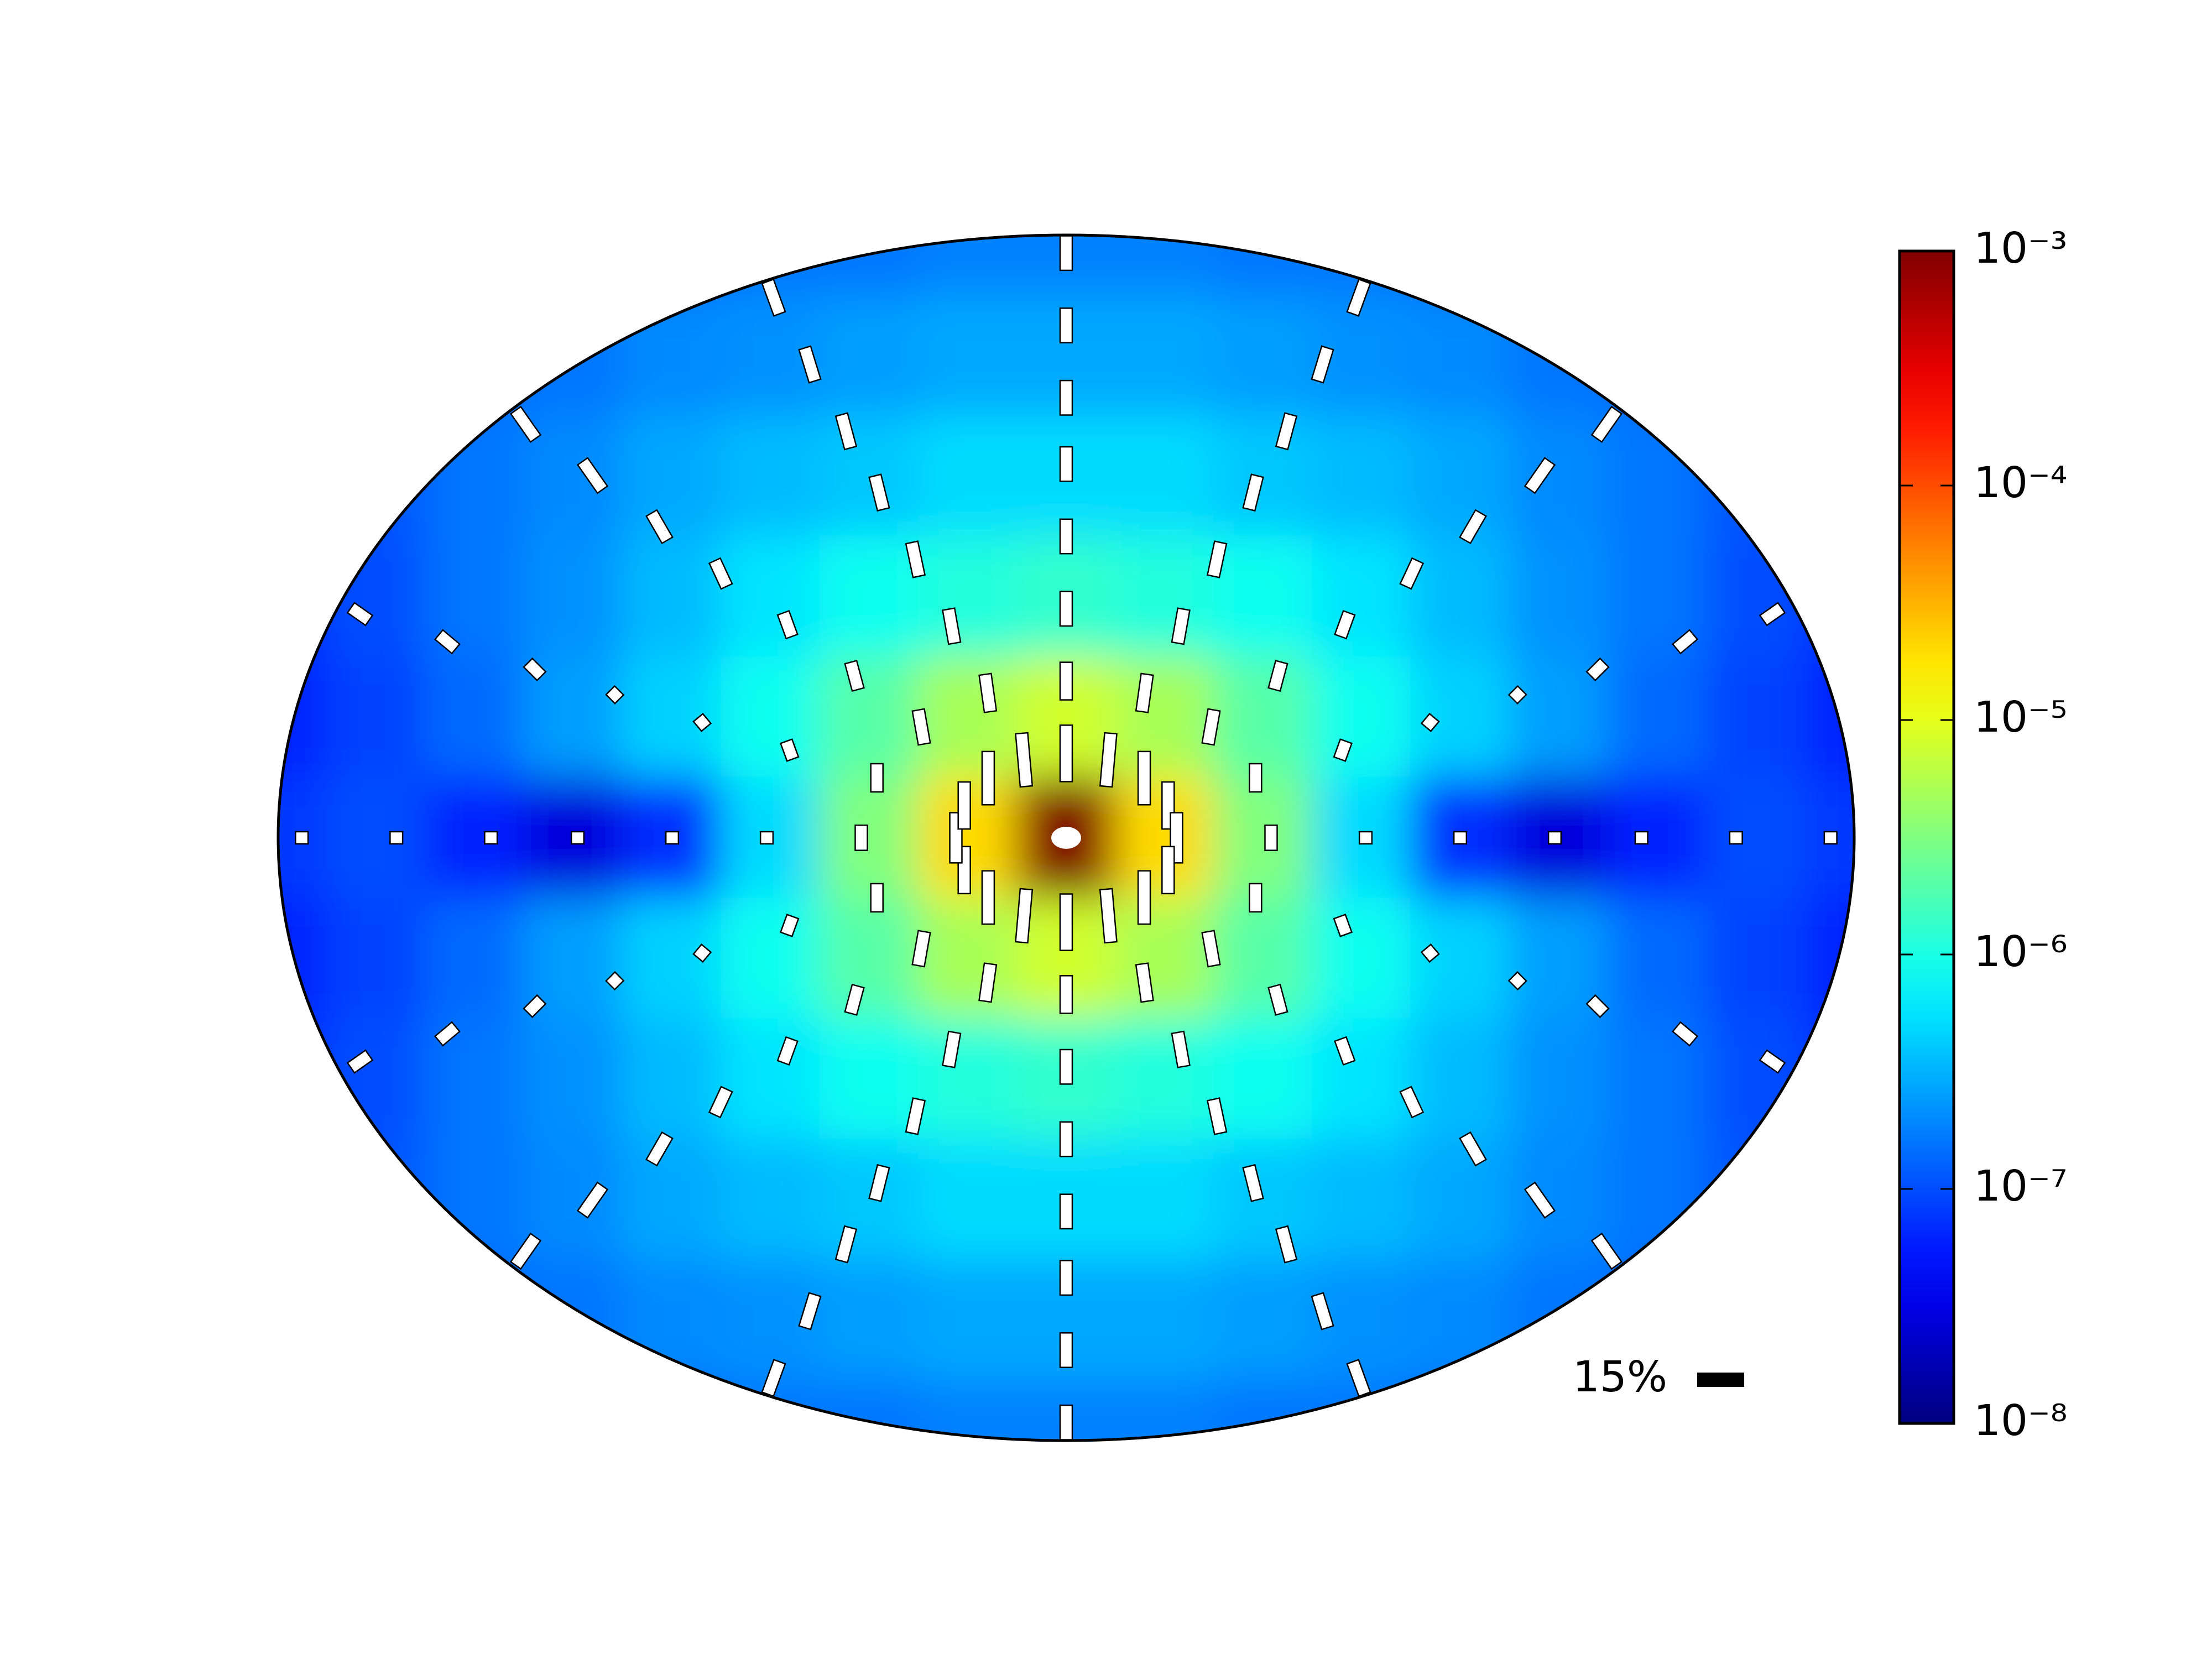 The image size is (2212, 1659). Describe the element at coordinates (2021, 952) in the screenshot. I see `colorbar-tick-label: 10⁻⁶` at that location.